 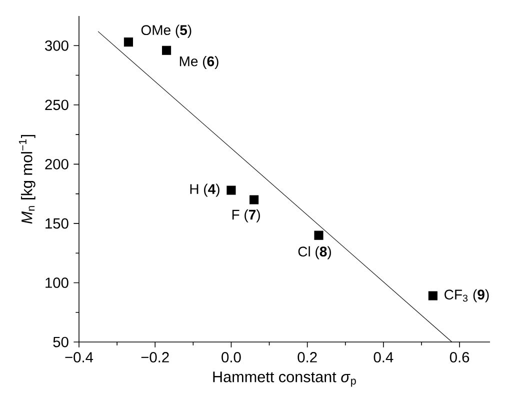 What do you see at coordinates (57, 223) in the screenshot?
I see `y-tick-label: 150` at bounding box center [57, 223].